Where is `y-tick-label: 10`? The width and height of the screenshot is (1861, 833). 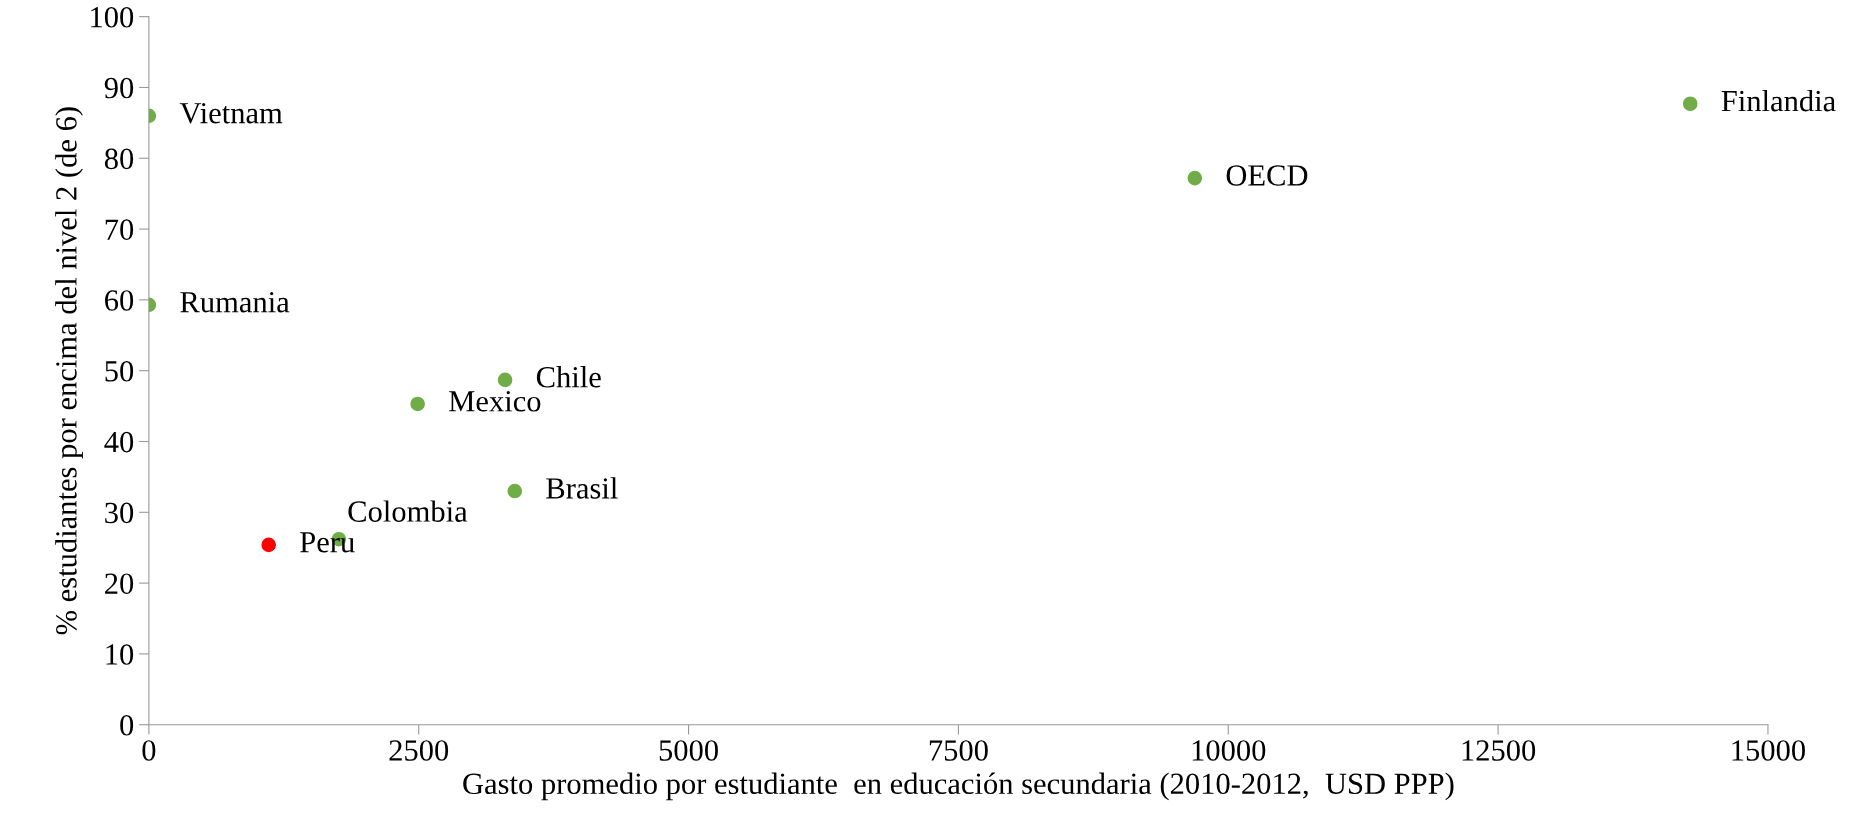
y-tick-label: 10 is located at coordinates (120, 654).